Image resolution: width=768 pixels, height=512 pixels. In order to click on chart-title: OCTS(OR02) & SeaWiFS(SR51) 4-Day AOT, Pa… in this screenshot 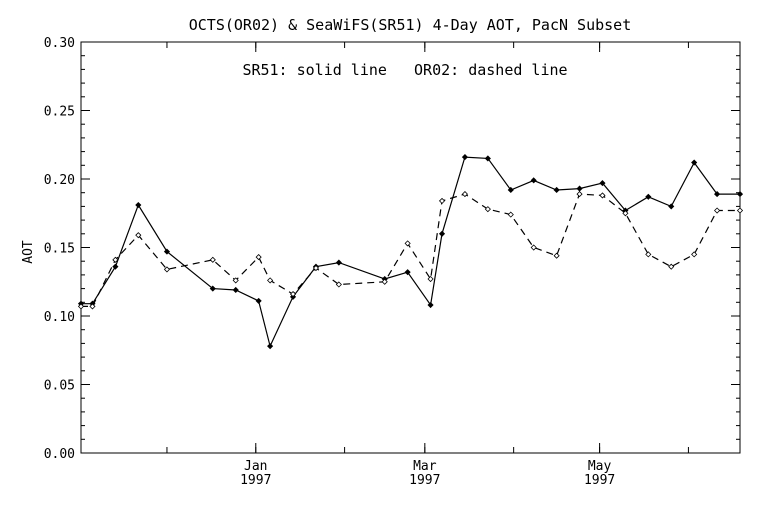, I will do `click(410, 25)`.